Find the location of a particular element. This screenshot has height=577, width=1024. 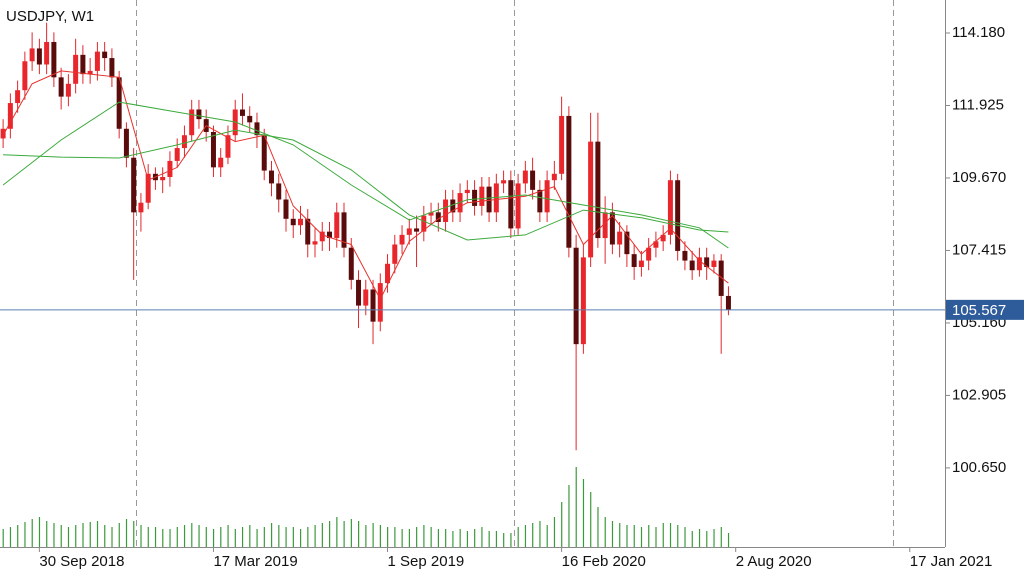

x-tick-label: 30 Sep 2018 is located at coordinates (81, 561).